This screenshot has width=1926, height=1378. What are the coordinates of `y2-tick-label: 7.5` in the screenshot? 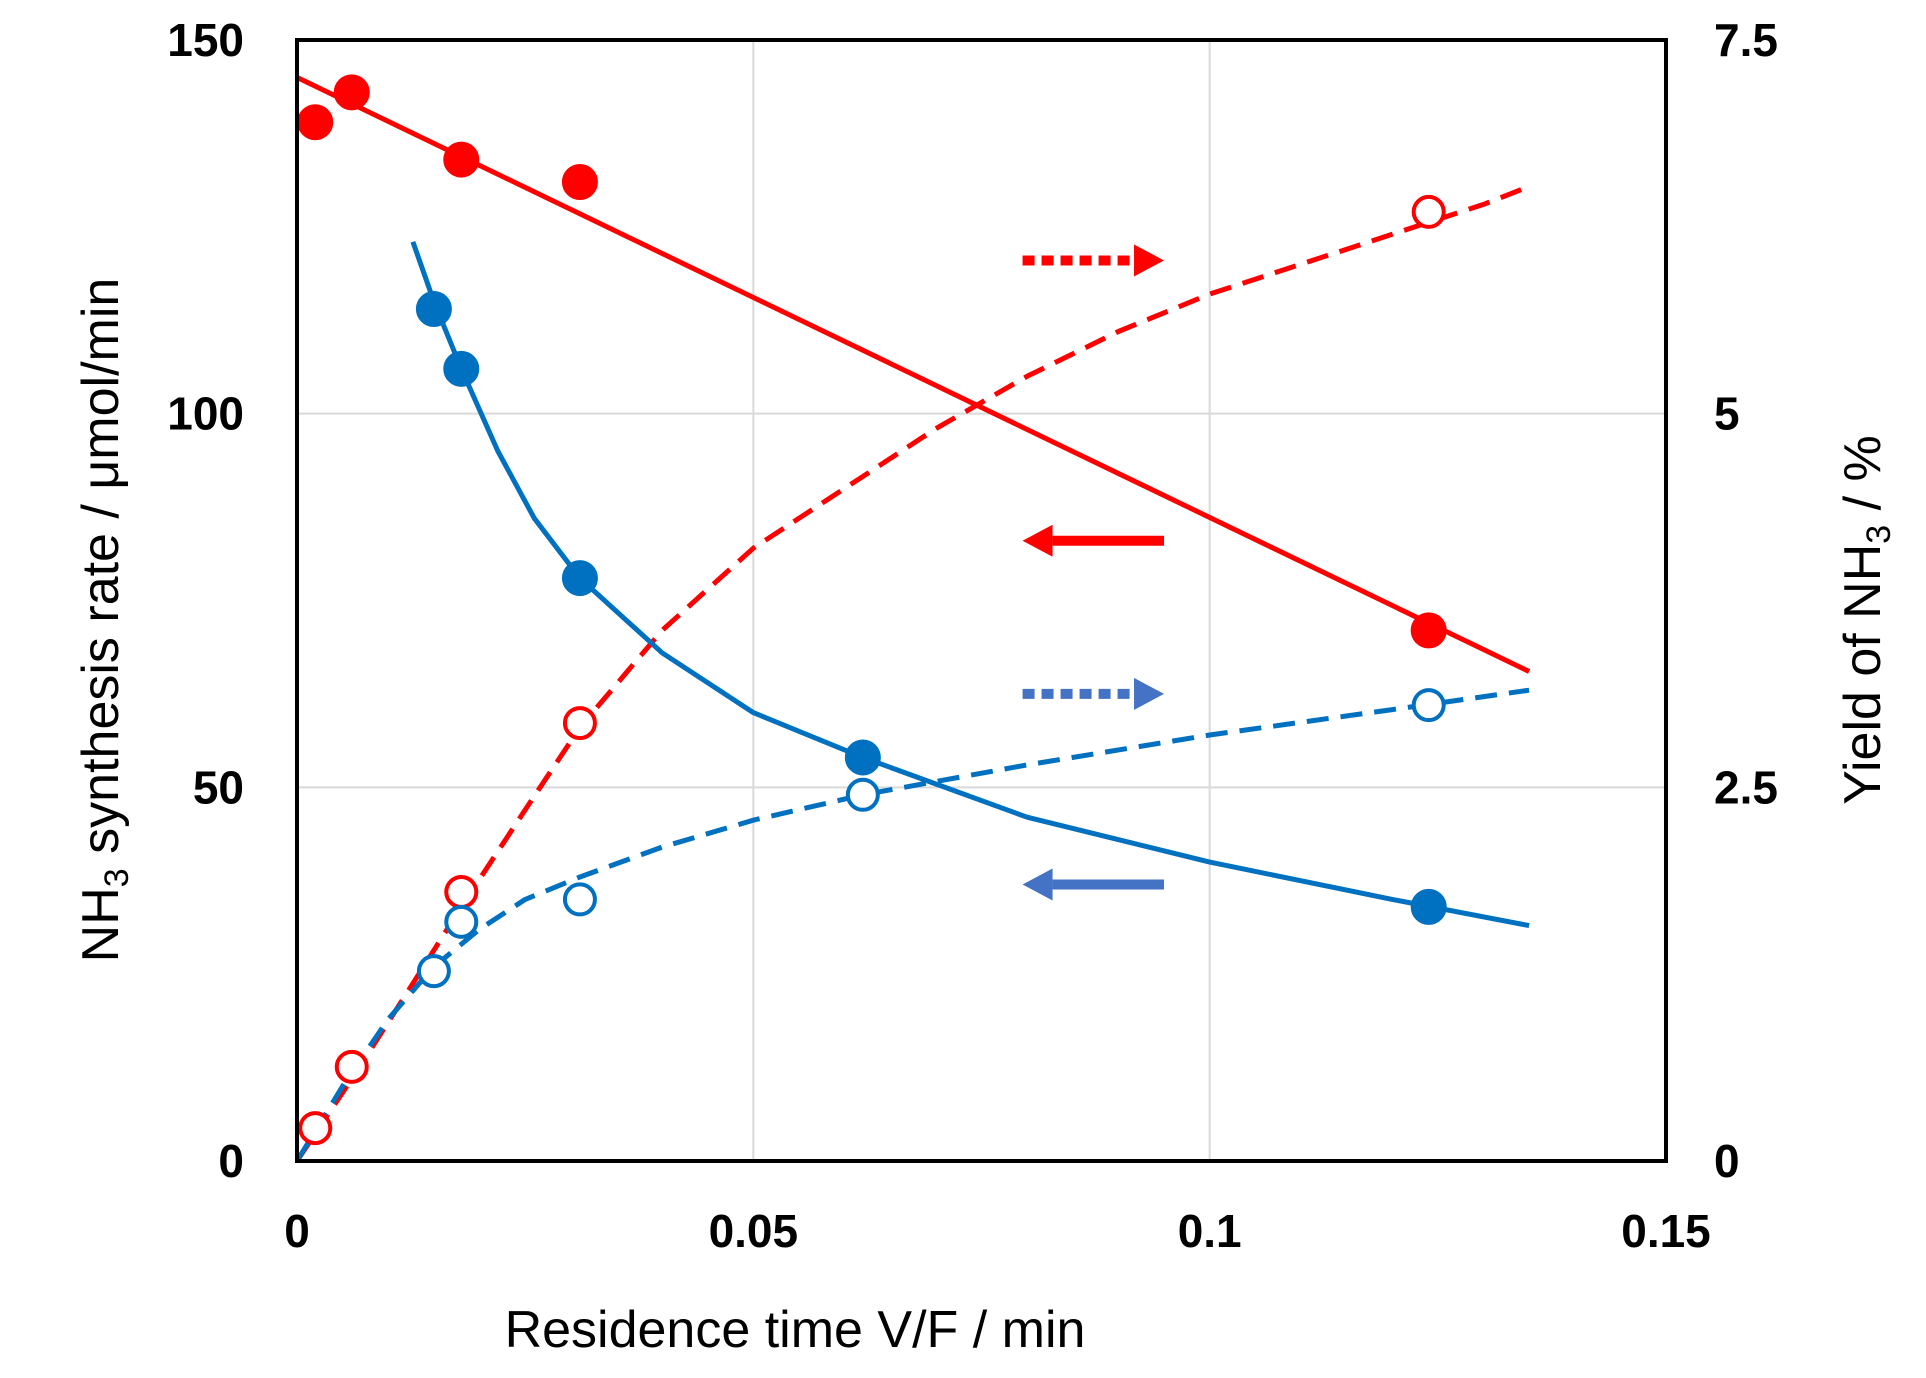 It's located at (1746, 40).